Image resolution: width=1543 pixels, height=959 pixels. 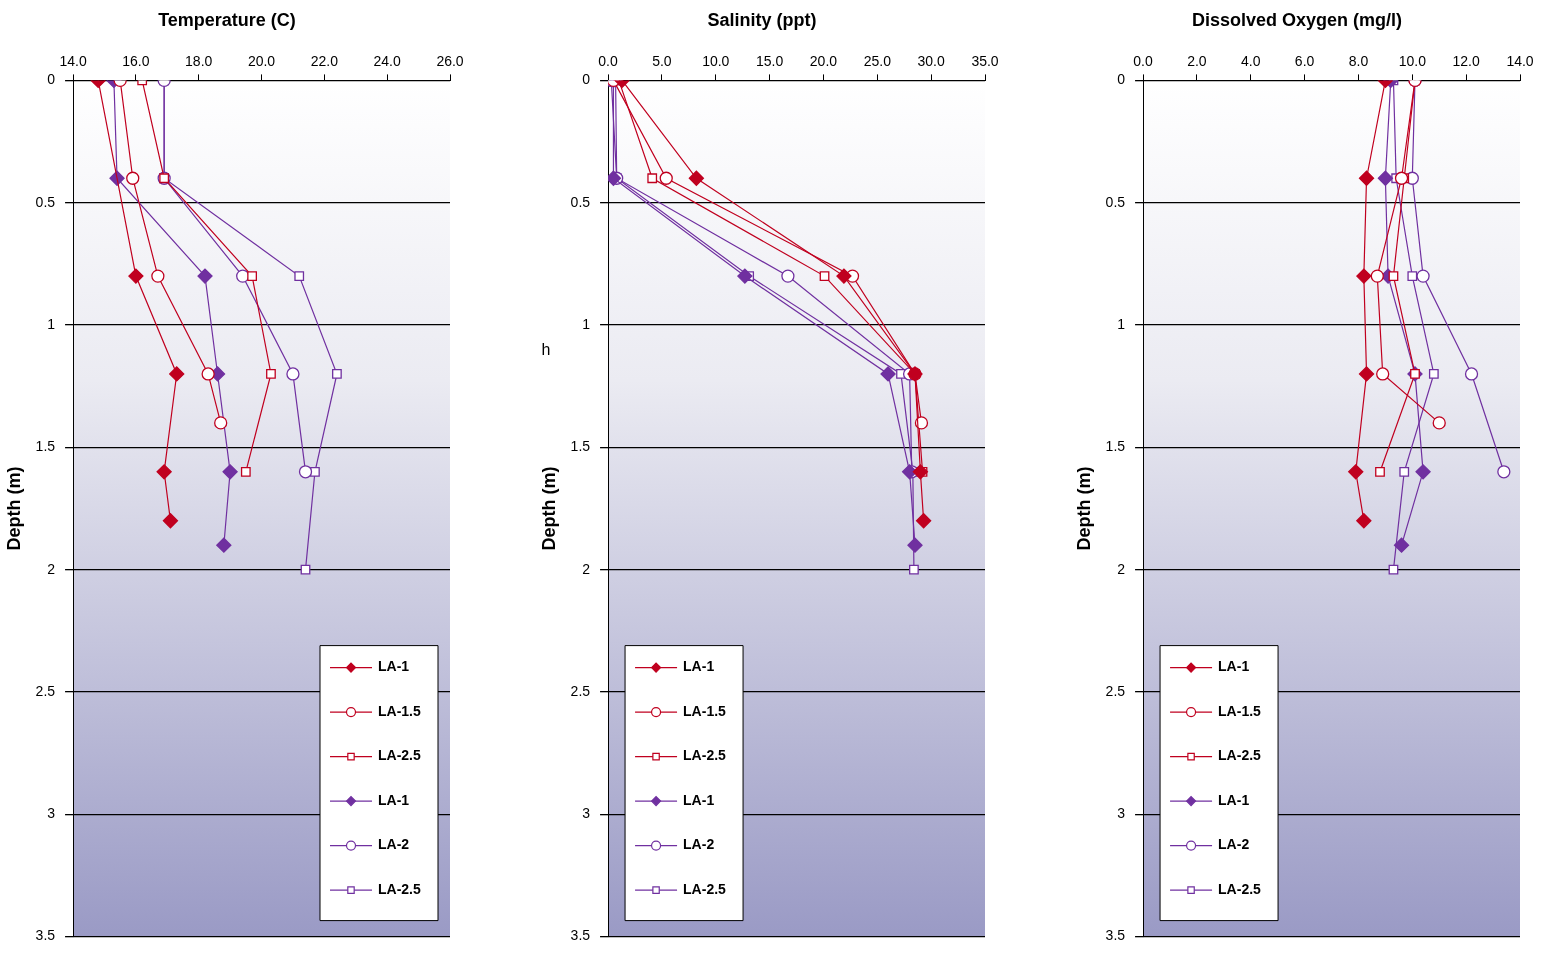 What do you see at coordinates (769, 60) in the screenshot?
I see `x-tick-label: 15.0` at bounding box center [769, 60].